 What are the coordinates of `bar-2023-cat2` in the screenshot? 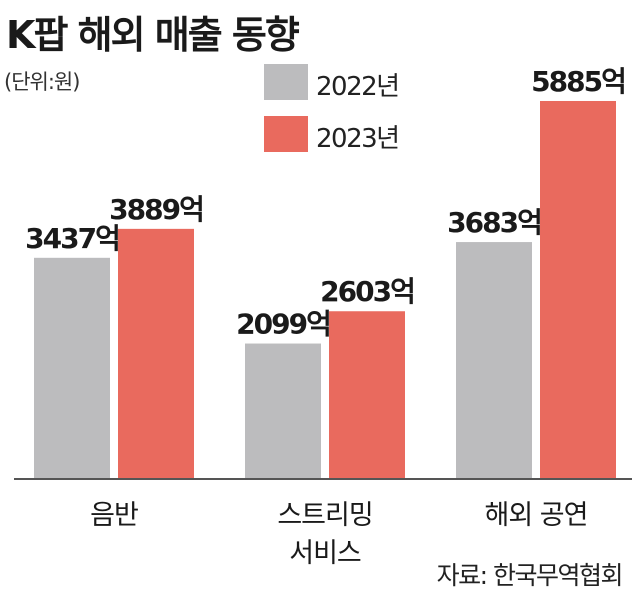 It's located at (578, 289).